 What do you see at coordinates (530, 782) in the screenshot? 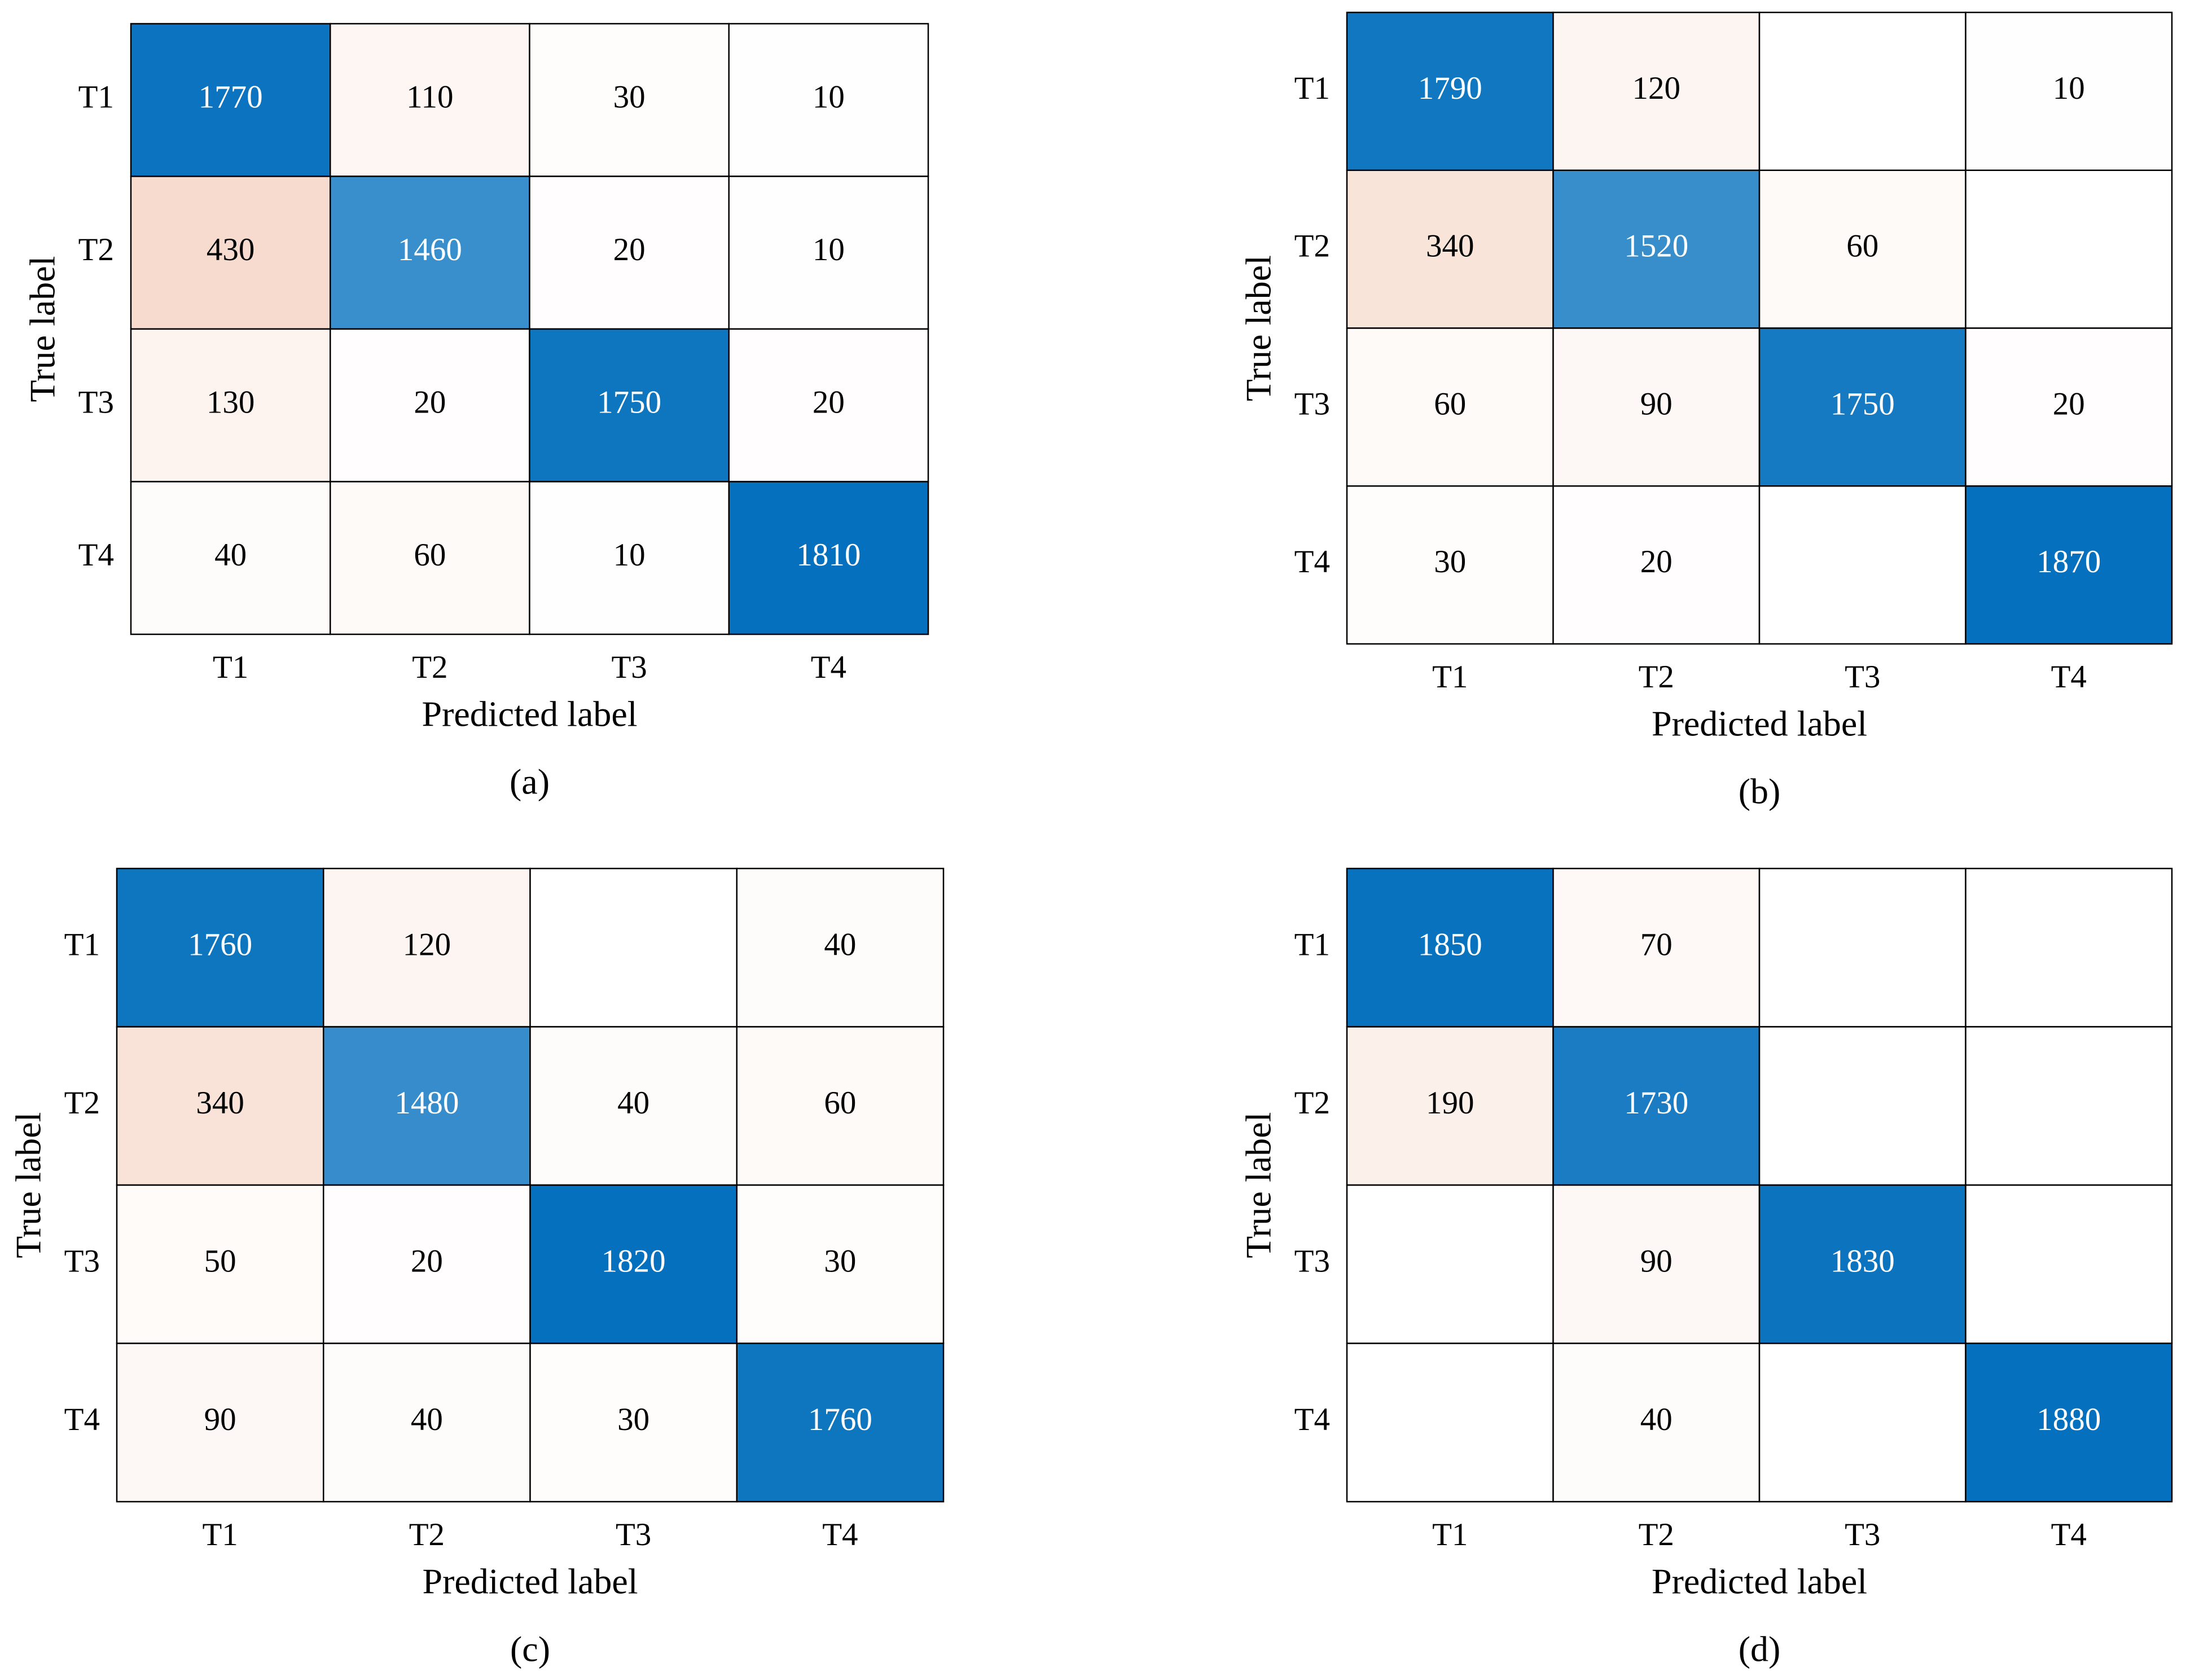
I see `caption: (a)` at bounding box center [530, 782].